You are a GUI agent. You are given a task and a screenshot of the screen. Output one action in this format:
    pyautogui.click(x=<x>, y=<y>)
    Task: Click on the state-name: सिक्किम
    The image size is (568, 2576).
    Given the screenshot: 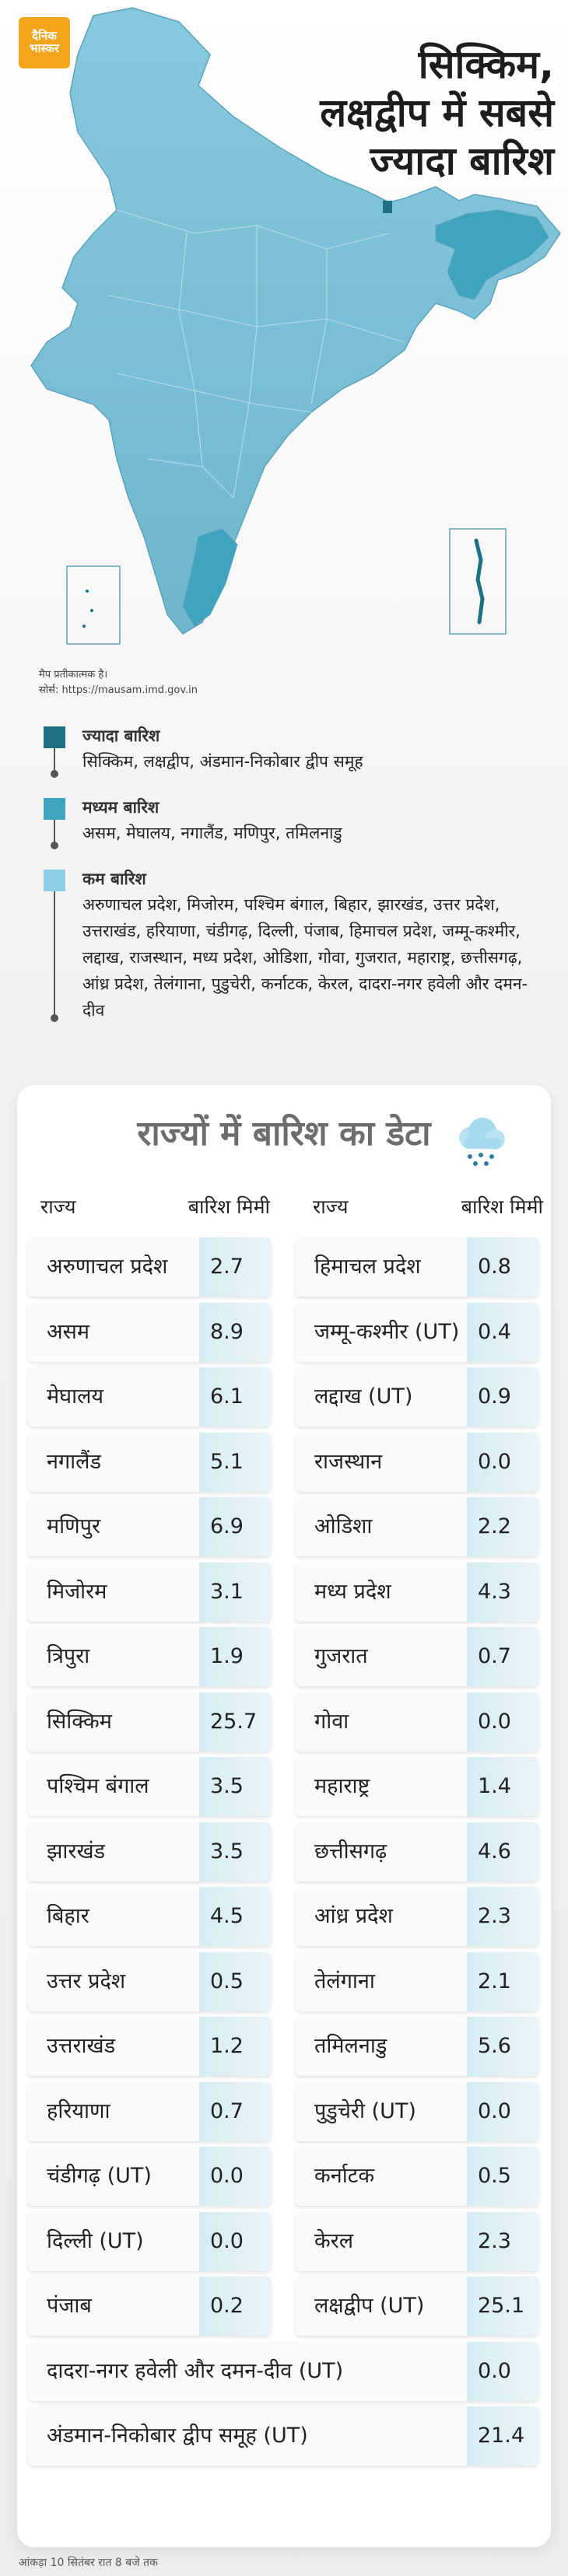 What is the action you would take?
    pyautogui.click(x=79, y=1722)
    